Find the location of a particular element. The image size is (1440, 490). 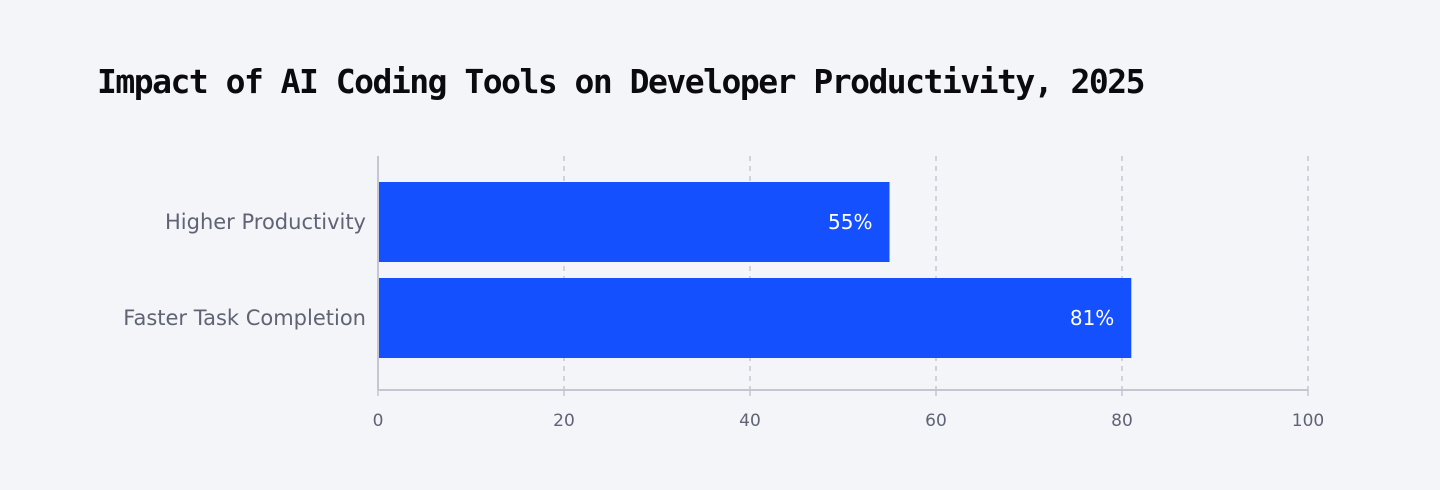

bar-value-labels: 55% 81% is located at coordinates (971, 270).